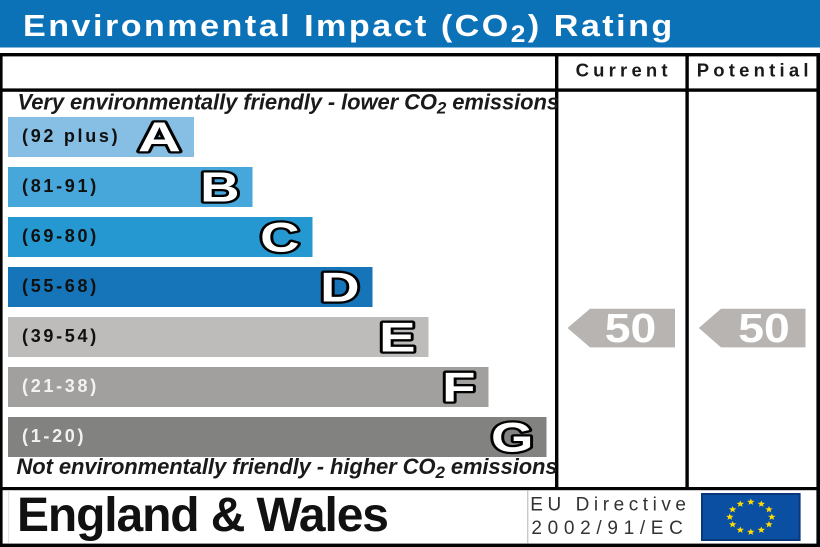 This screenshot has height=547, width=820. I want to click on svg-text: (69-80), so click(60, 236).